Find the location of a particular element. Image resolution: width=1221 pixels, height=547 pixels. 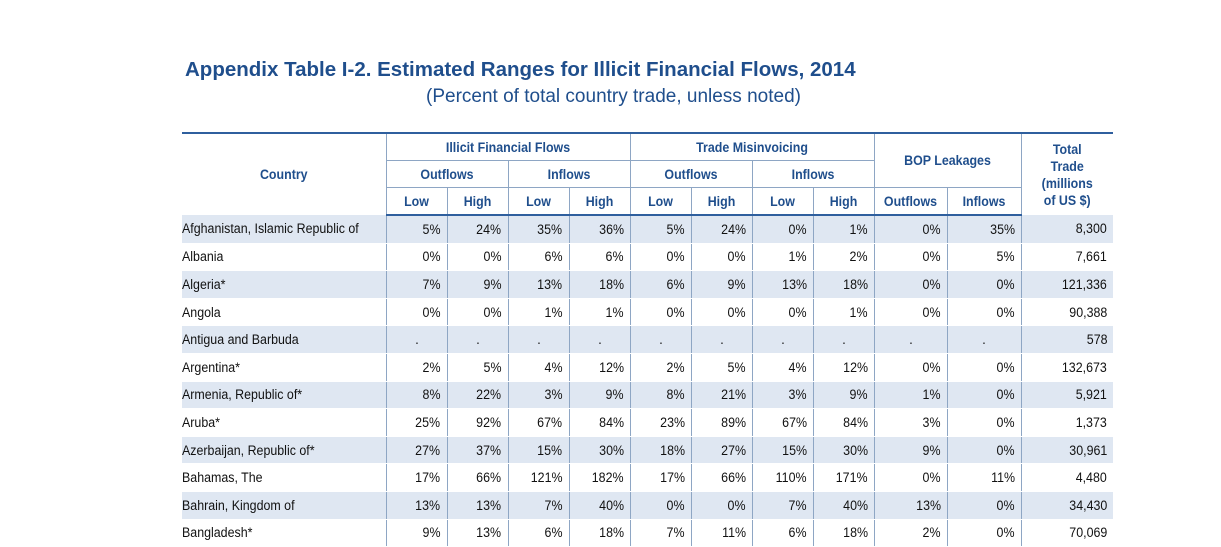

table-cell-value: 3% is located at coordinates (553, 395).